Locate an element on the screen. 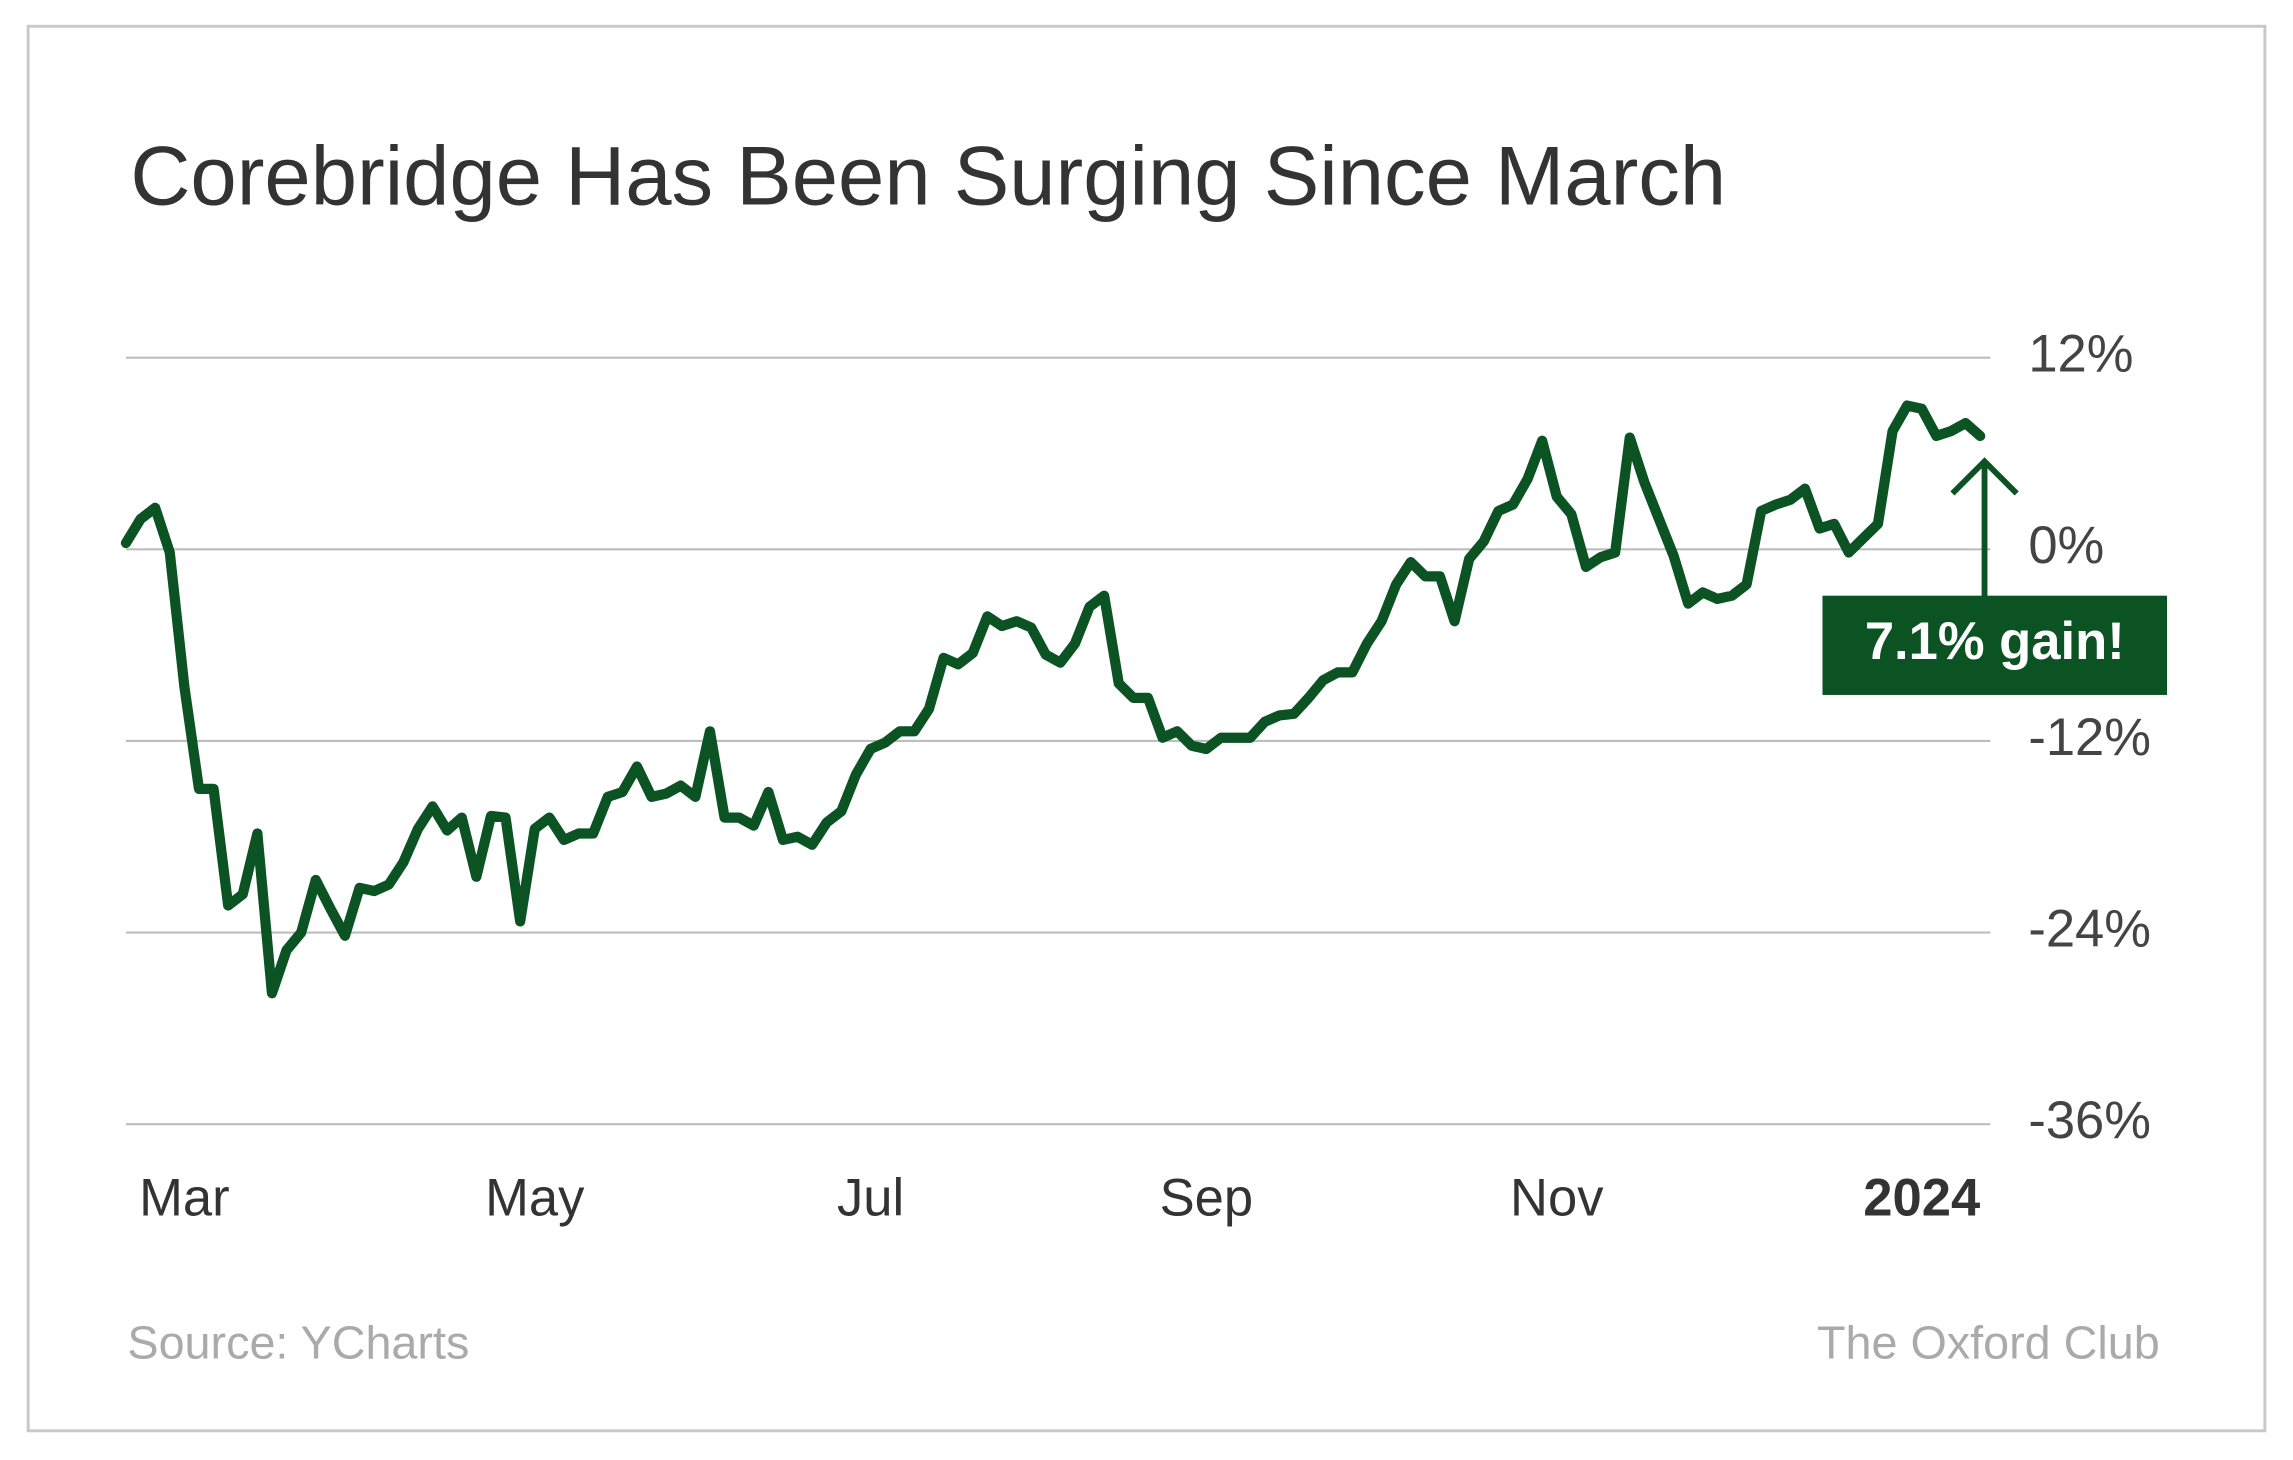 This screenshot has height=1460, width=2293. x-tick-label: May is located at coordinates (535, 1197).